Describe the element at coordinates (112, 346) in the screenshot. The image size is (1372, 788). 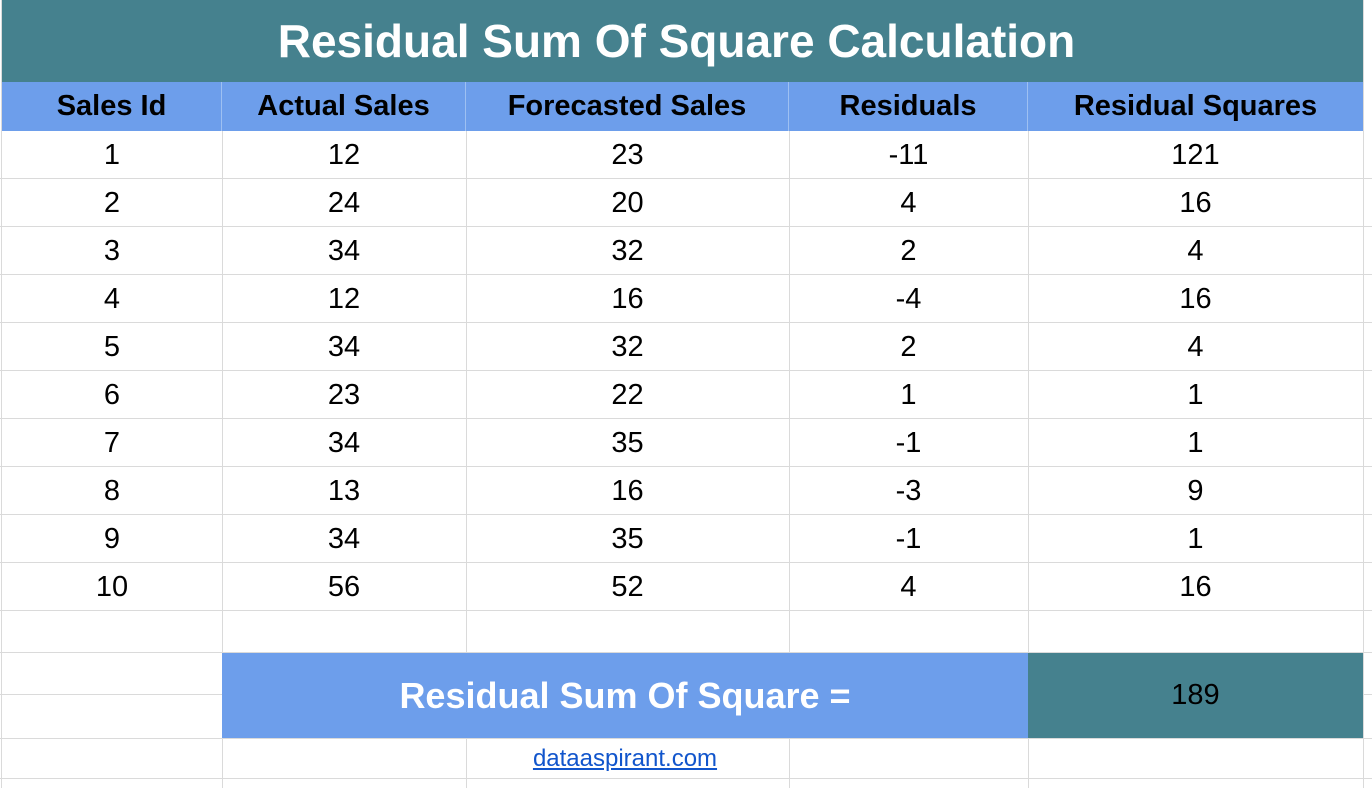
I see `cell-sales-id: 5` at that location.